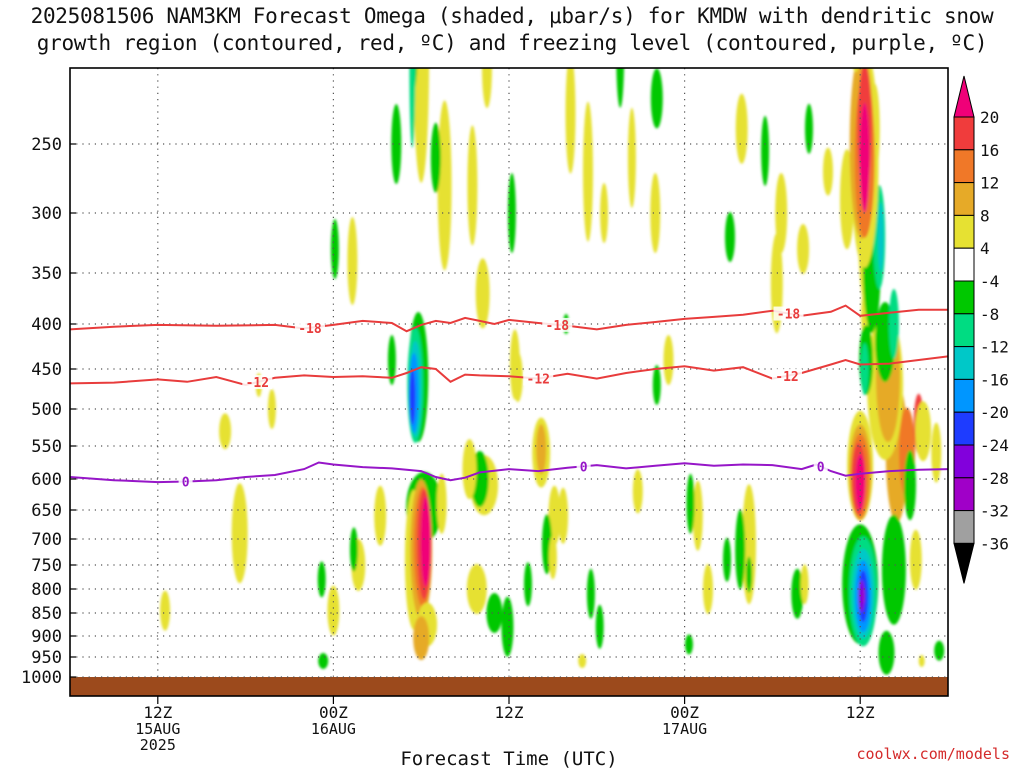 This screenshot has width=1024, height=768. What do you see at coordinates (46, 511) in the screenshot?
I see `y-tick-label: 650` at bounding box center [46, 511].